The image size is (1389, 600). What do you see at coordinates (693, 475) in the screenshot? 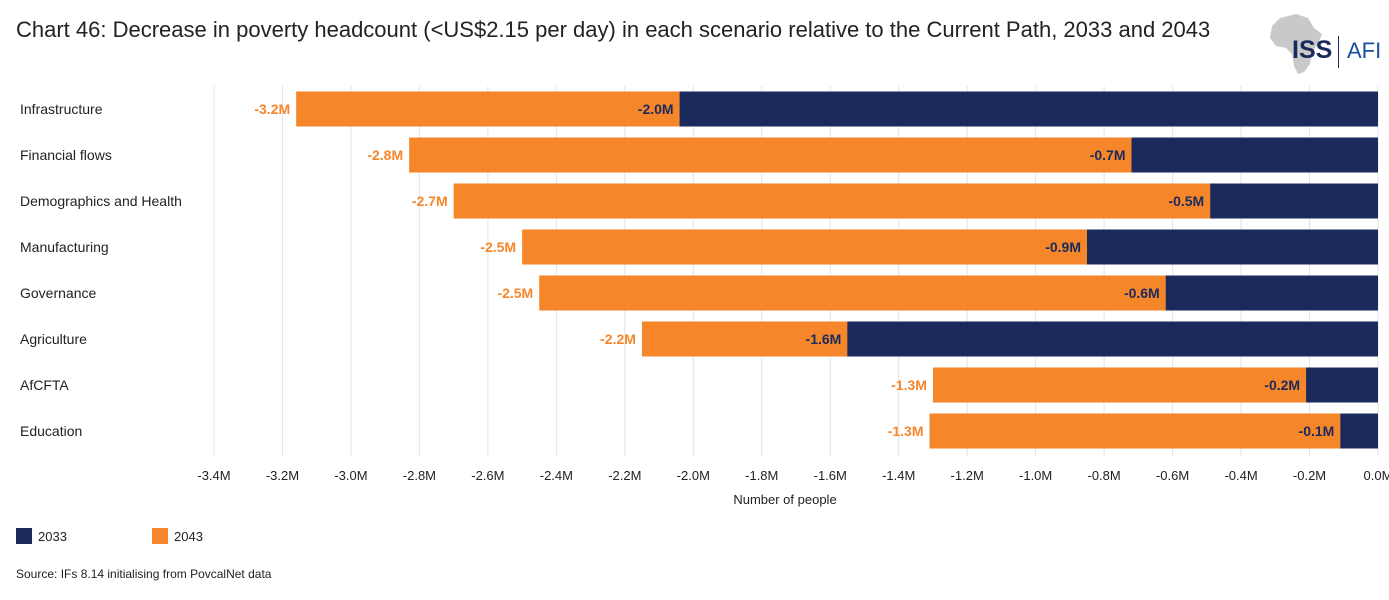
I see `x-tick-label: -2.0M` at bounding box center [693, 475].